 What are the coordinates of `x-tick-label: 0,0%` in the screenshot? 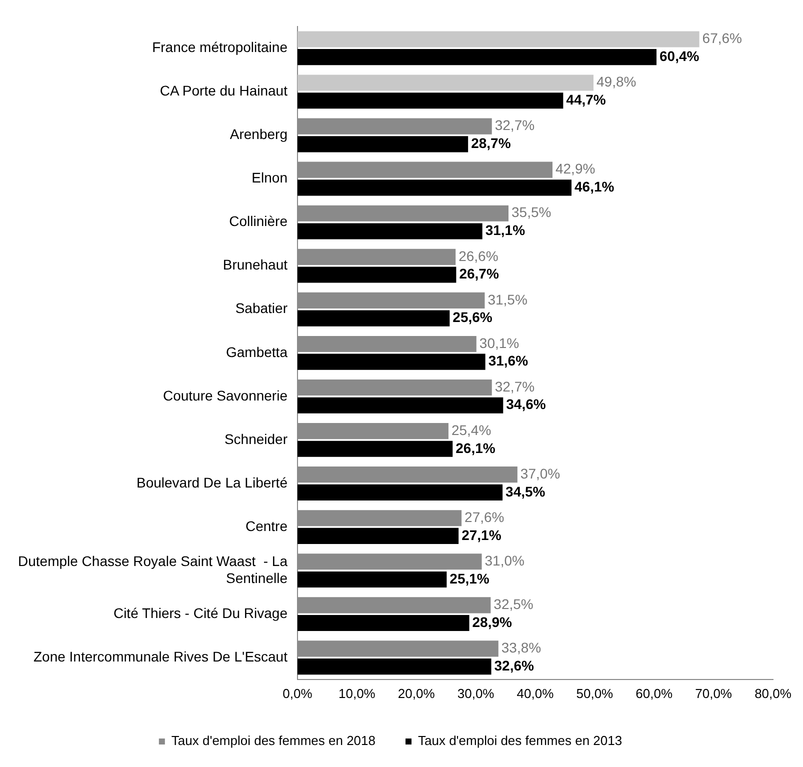 It's located at (297, 693).